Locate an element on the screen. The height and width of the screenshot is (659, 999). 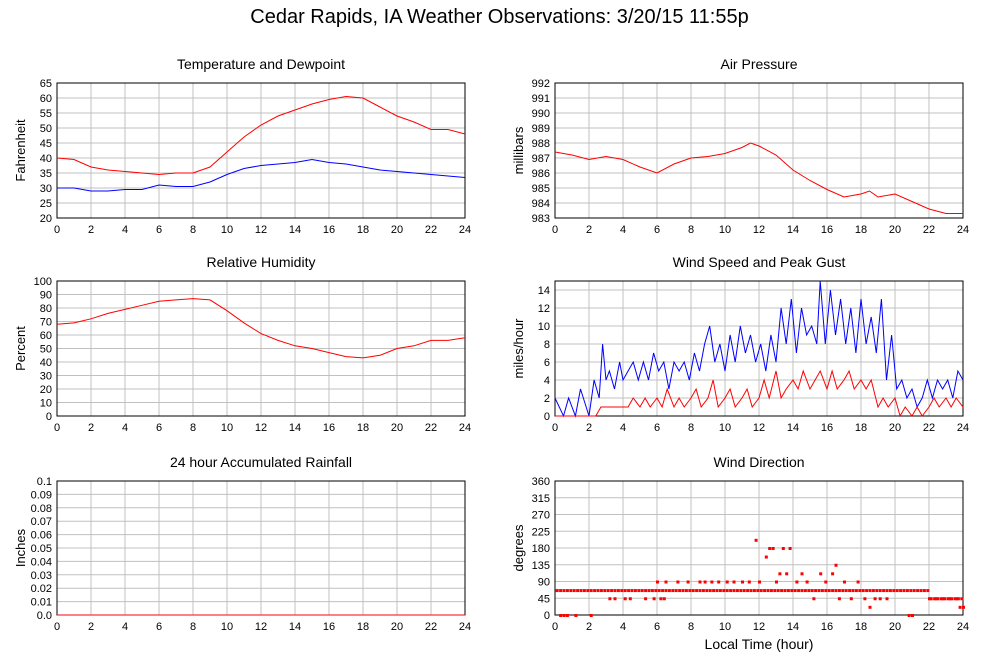
y-tick-label: 0.02 is located at coordinates (41, 589).